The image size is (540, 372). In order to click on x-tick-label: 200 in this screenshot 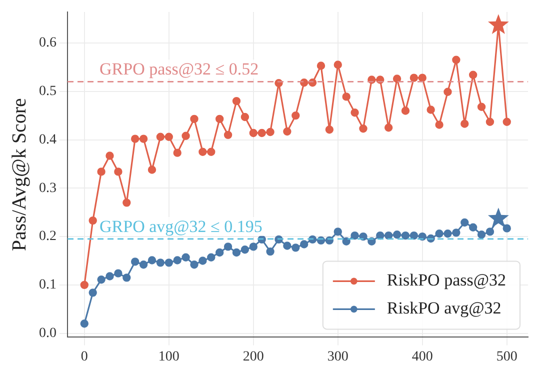, I will do `click(253, 356)`.